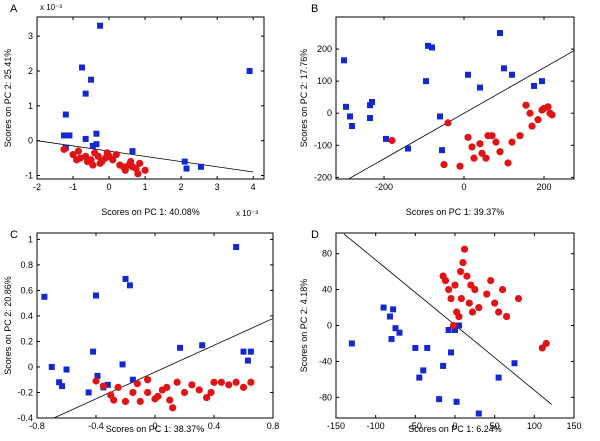  Describe the element at coordinates (573, 426) in the screenshot. I see `x-tick-label: 150` at that location.